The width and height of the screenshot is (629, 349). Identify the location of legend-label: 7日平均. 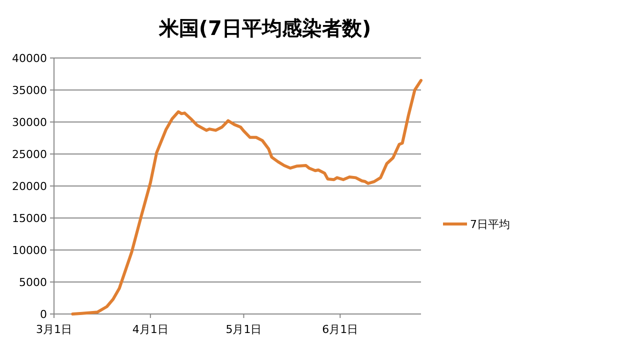
(490, 224).